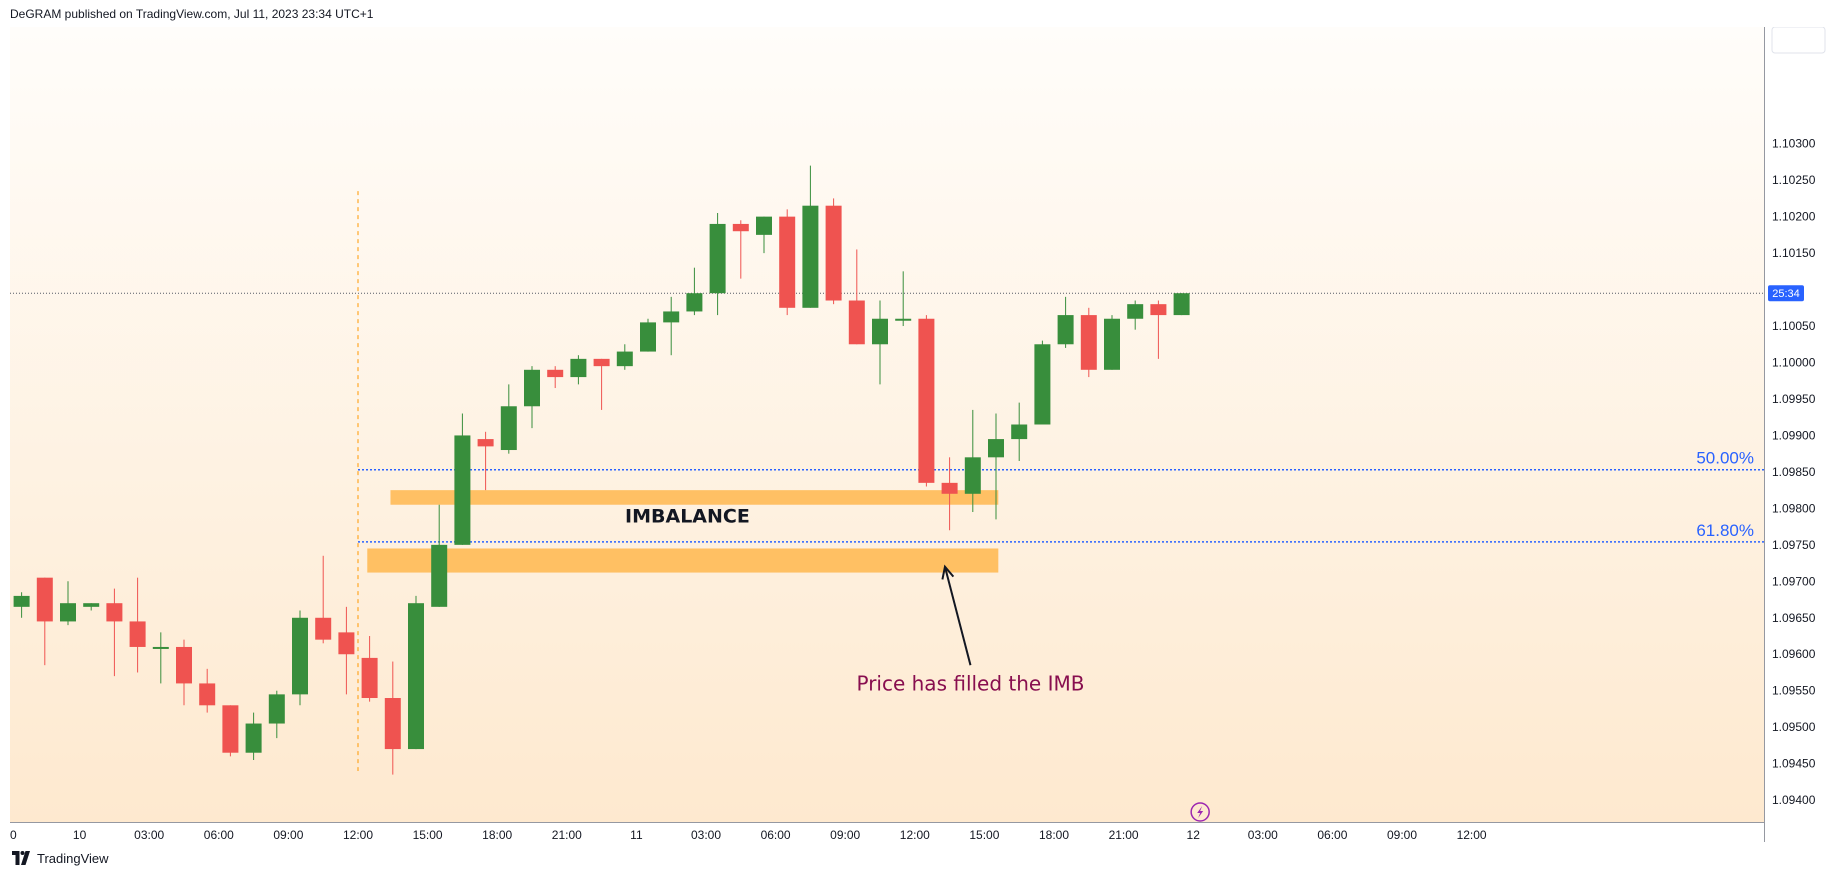 This screenshot has width=1835, height=875. What do you see at coordinates (1794, 508) in the screenshot?
I see `price-tick-label: 1.09800` at bounding box center [1794, 508].